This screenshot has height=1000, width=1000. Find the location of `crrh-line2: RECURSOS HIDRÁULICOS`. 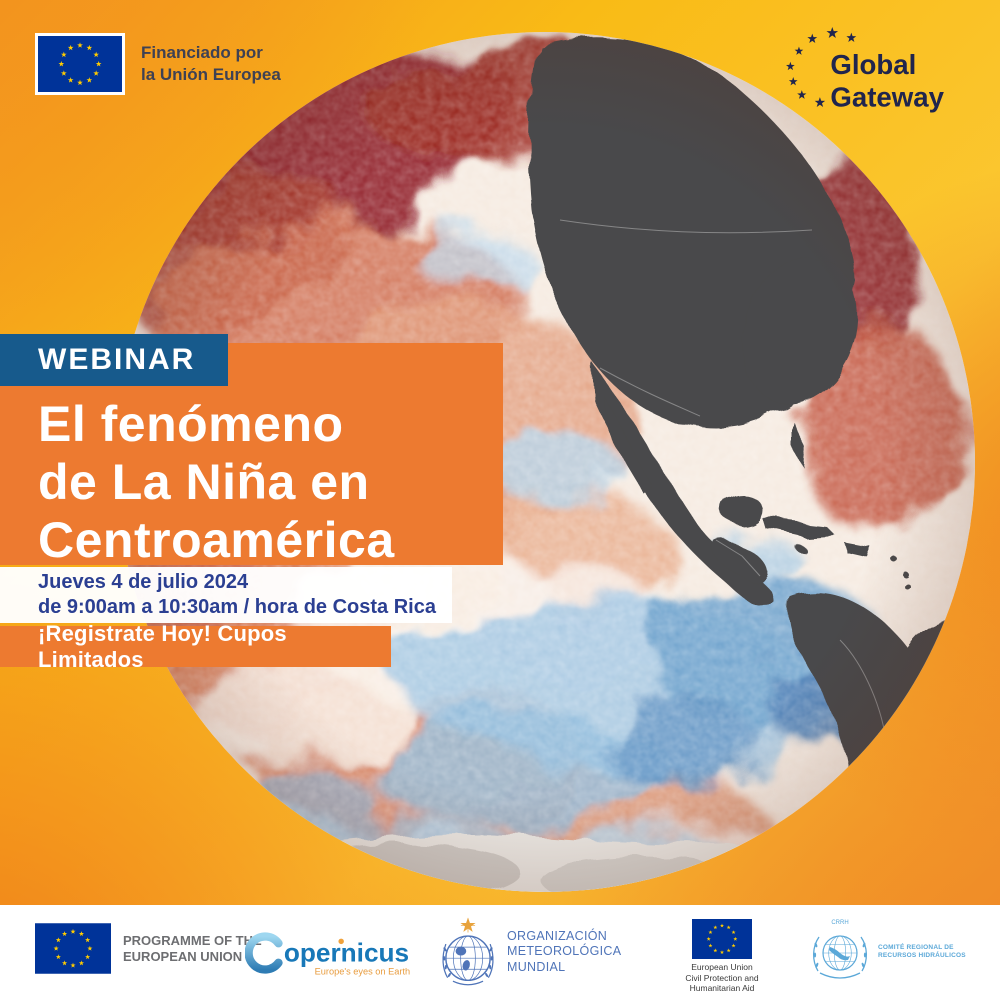

crrh-line2: RECURSOS HIDRÁULICOS is located at coordinates (922, 955).